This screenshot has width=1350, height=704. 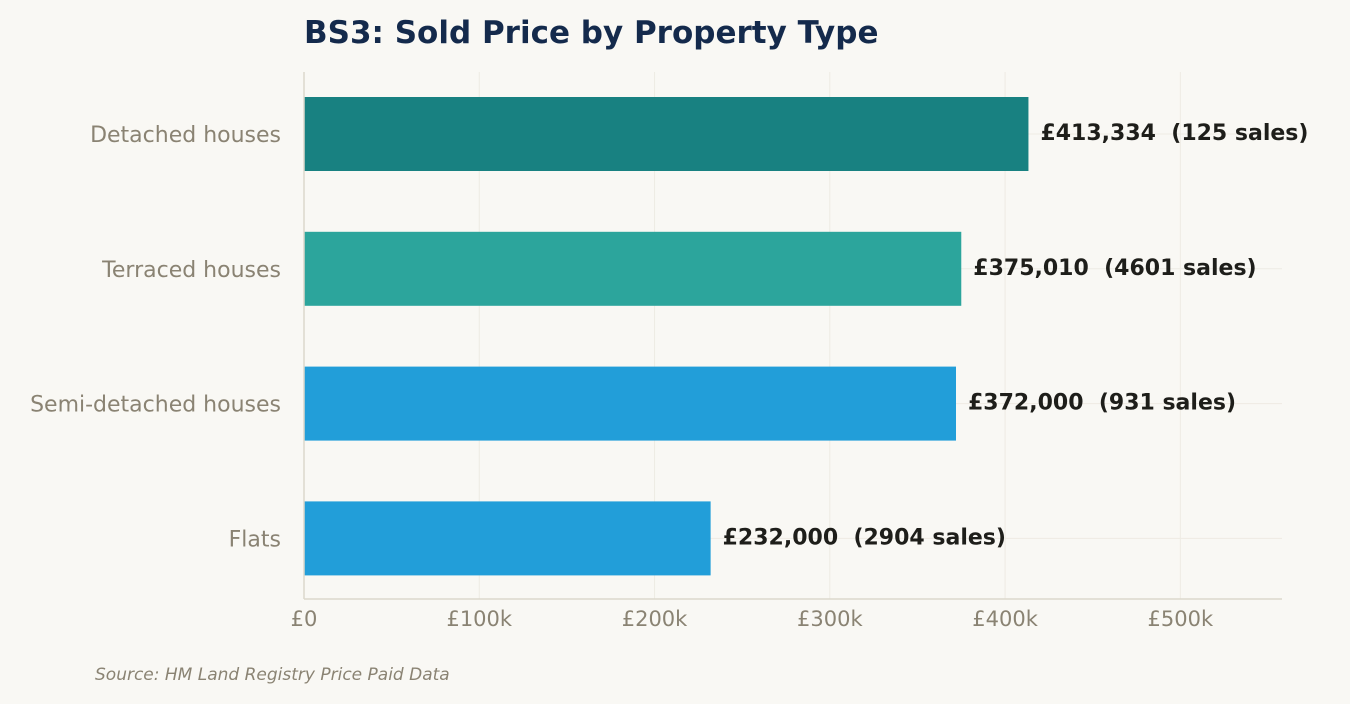 What do you see at coordinates (864, 537) in the screenshot?
I see `value-label: £232,000 (2904 sales)` at bounding box center [864, 537].